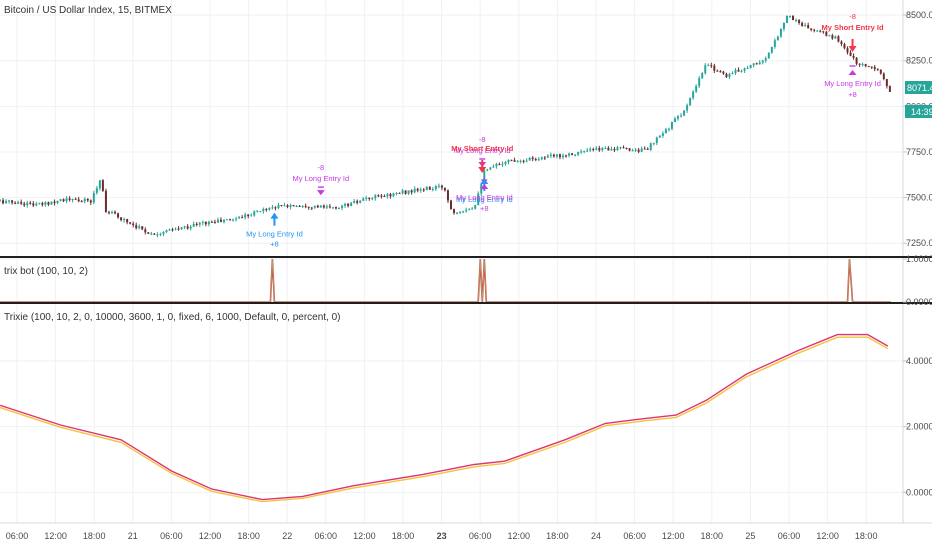 The image size is (932, 550). What do you see at coordinates (919, 15) in the screenshot?
I see `price-axis-label: 8500.00` at bounding box center [919, 15].